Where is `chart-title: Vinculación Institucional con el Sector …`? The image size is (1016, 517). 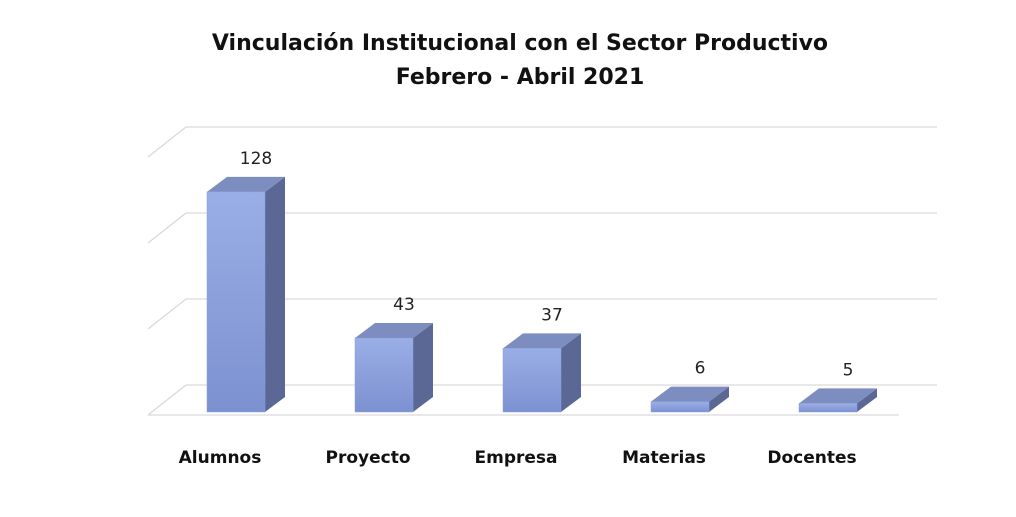 chart-title: Vinculación Institucional con el Sector … is located at coordinates (520, 43).